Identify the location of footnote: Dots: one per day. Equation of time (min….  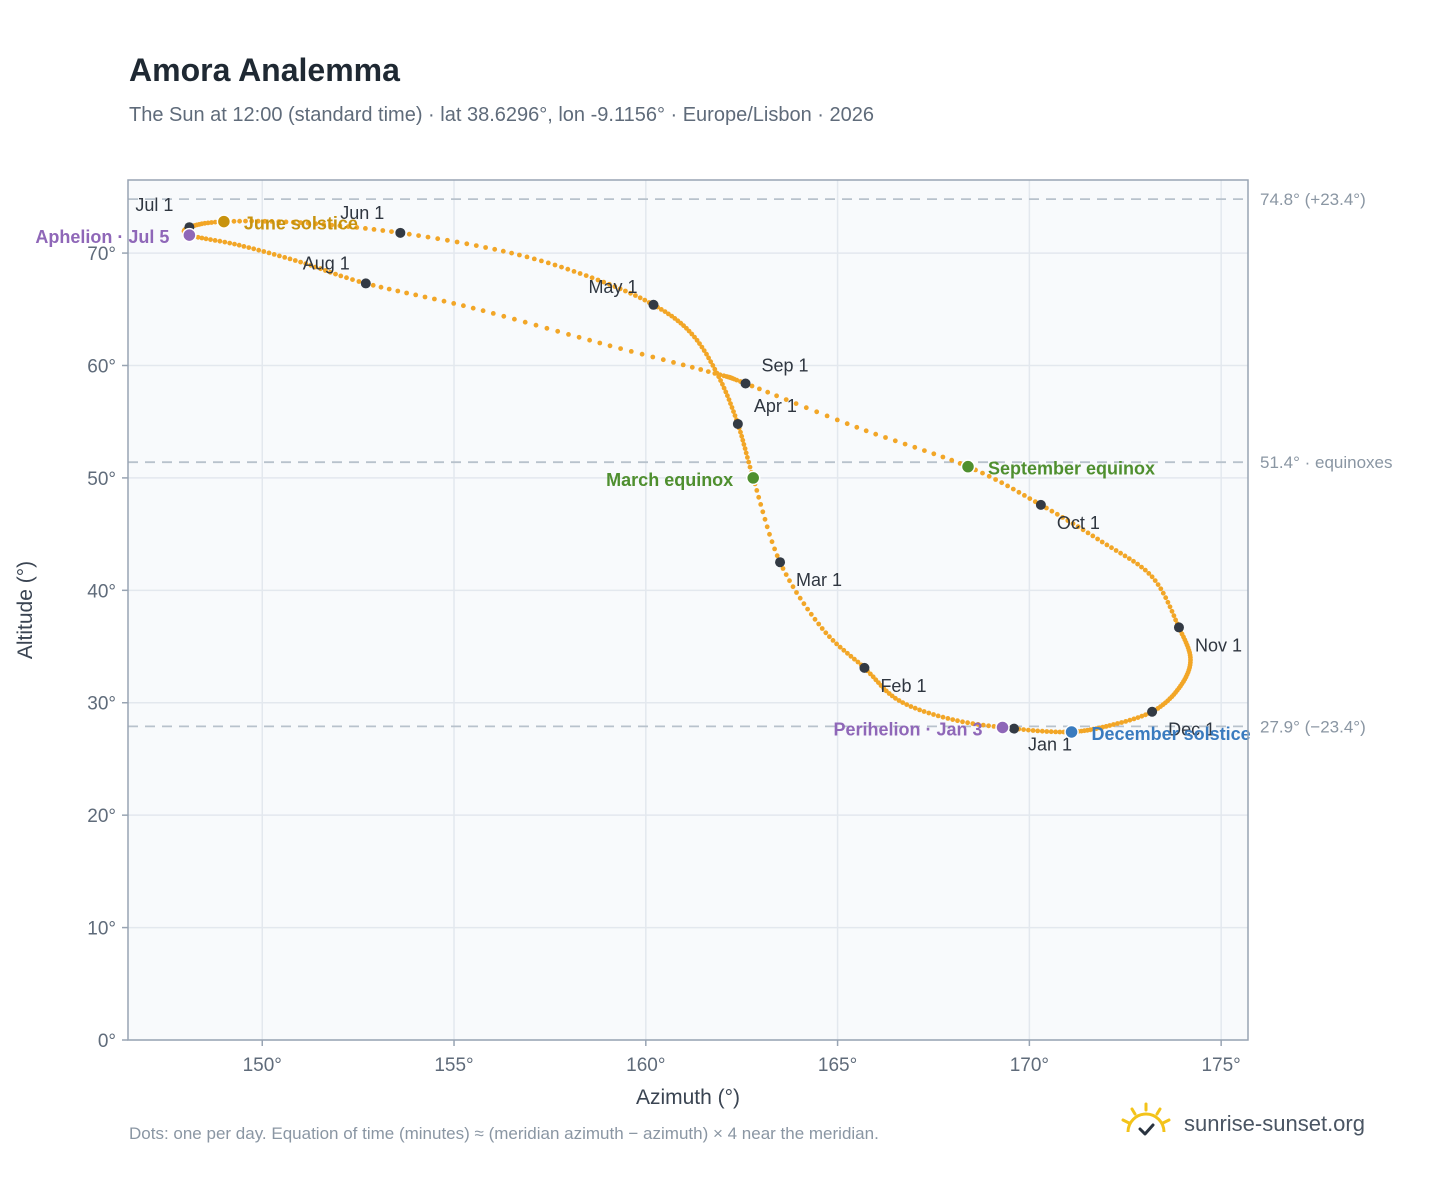
(504, 1133).